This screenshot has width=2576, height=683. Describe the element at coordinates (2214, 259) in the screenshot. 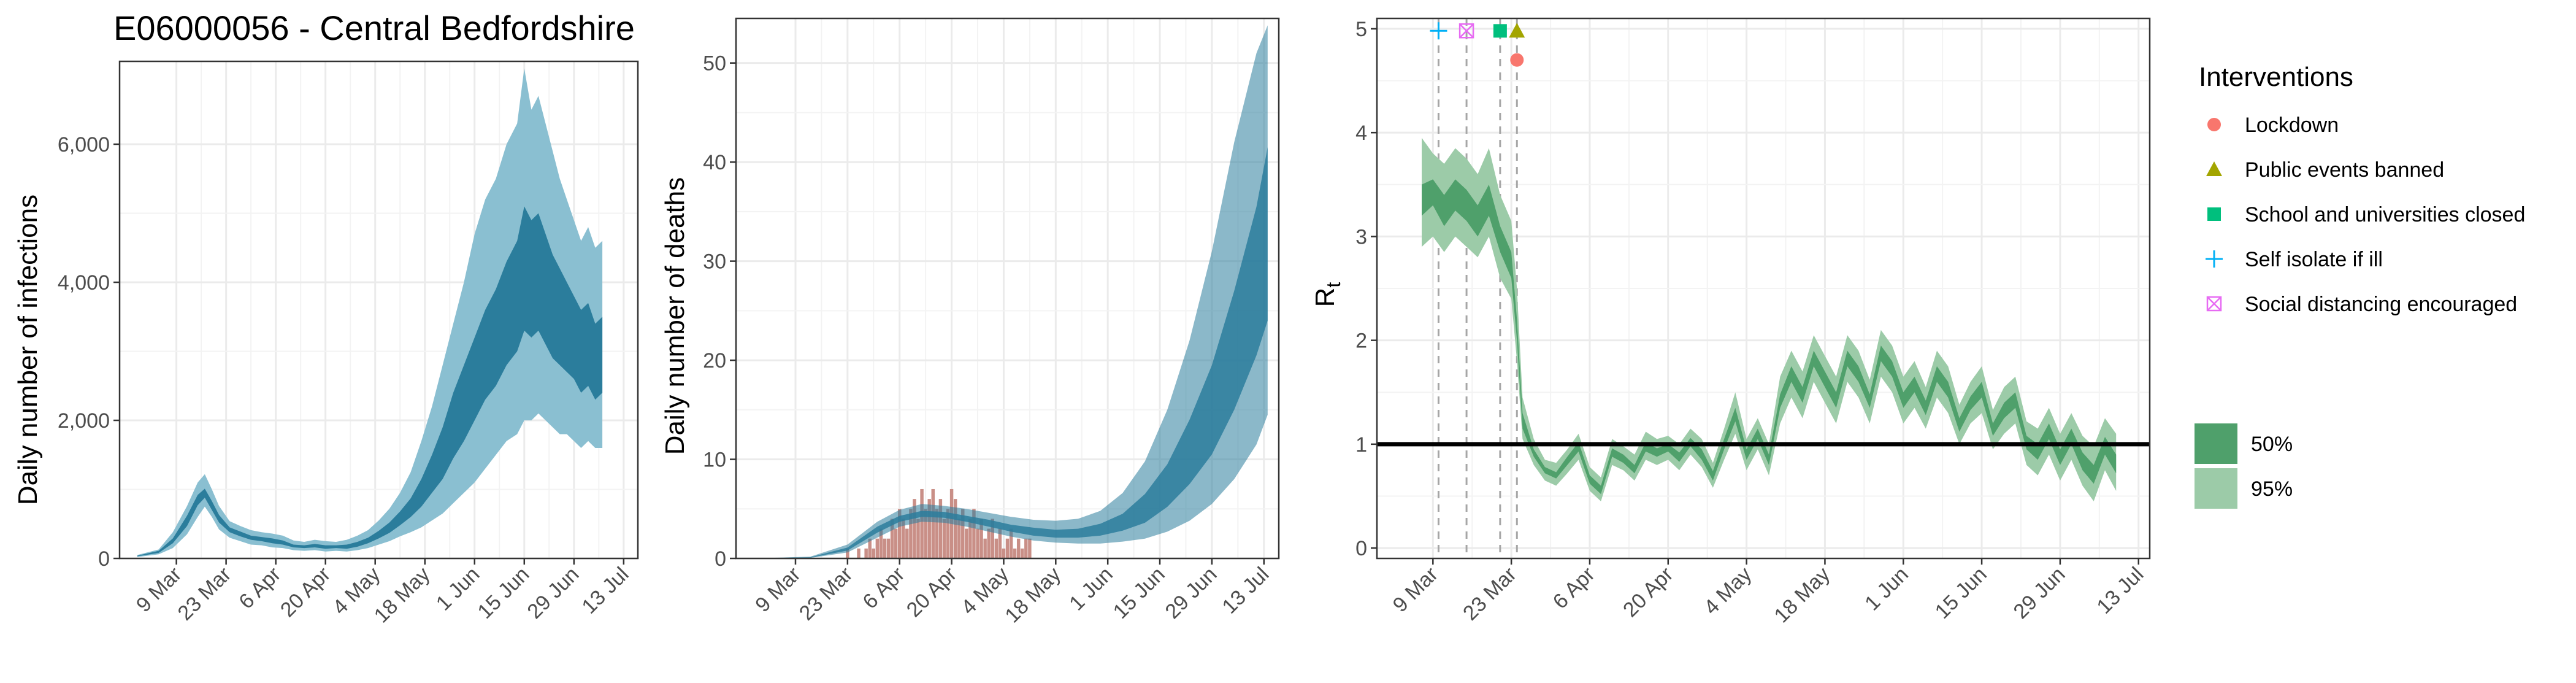

I see `legend-marker-plus` at that location.